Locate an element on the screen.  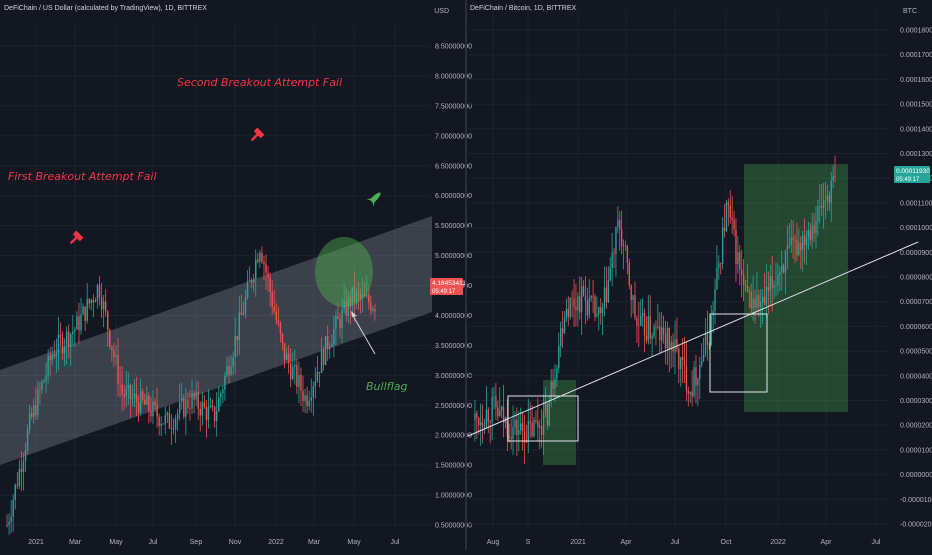
x-tick-label: Jul is located at coordinates (395, 542).